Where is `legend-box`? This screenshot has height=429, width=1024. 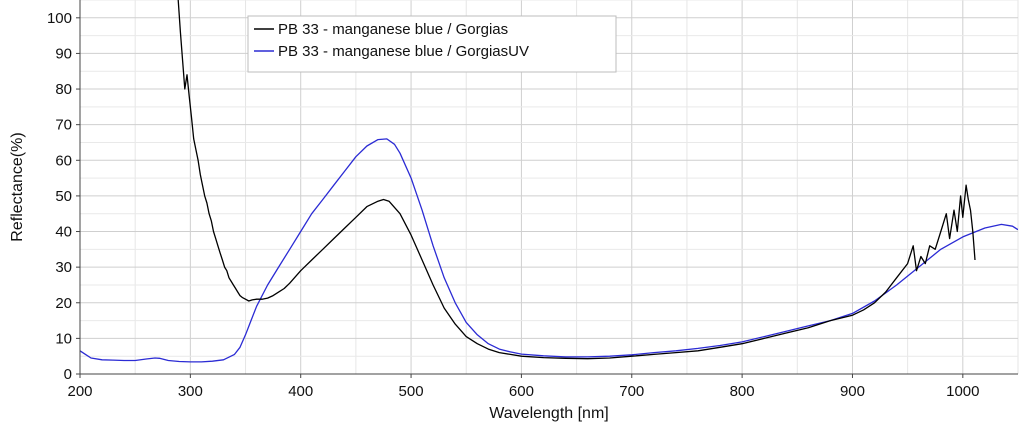
legend-box is located at coordinates (432, 44).